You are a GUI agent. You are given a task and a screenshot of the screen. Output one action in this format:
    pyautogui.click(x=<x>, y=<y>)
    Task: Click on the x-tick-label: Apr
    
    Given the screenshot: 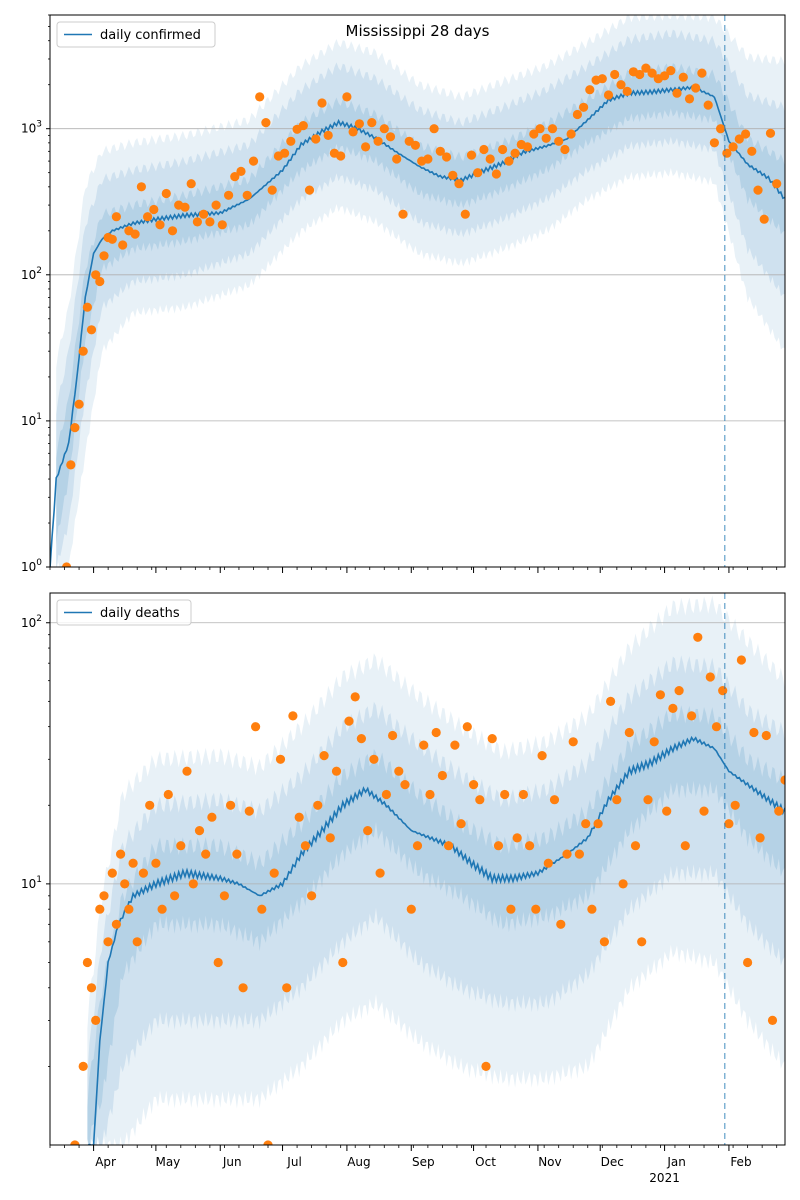 What is the action you would take?
    pyautogui.click(x=105, y=1162)
    